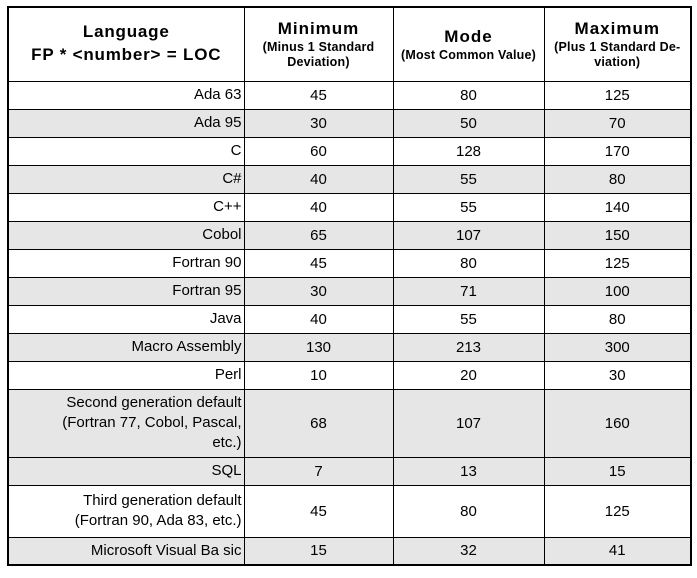 The width and height of the screenshot is (697, 578). I want to click on language-header-subtitle: FP * <number> = LOC, so click(126, 55).